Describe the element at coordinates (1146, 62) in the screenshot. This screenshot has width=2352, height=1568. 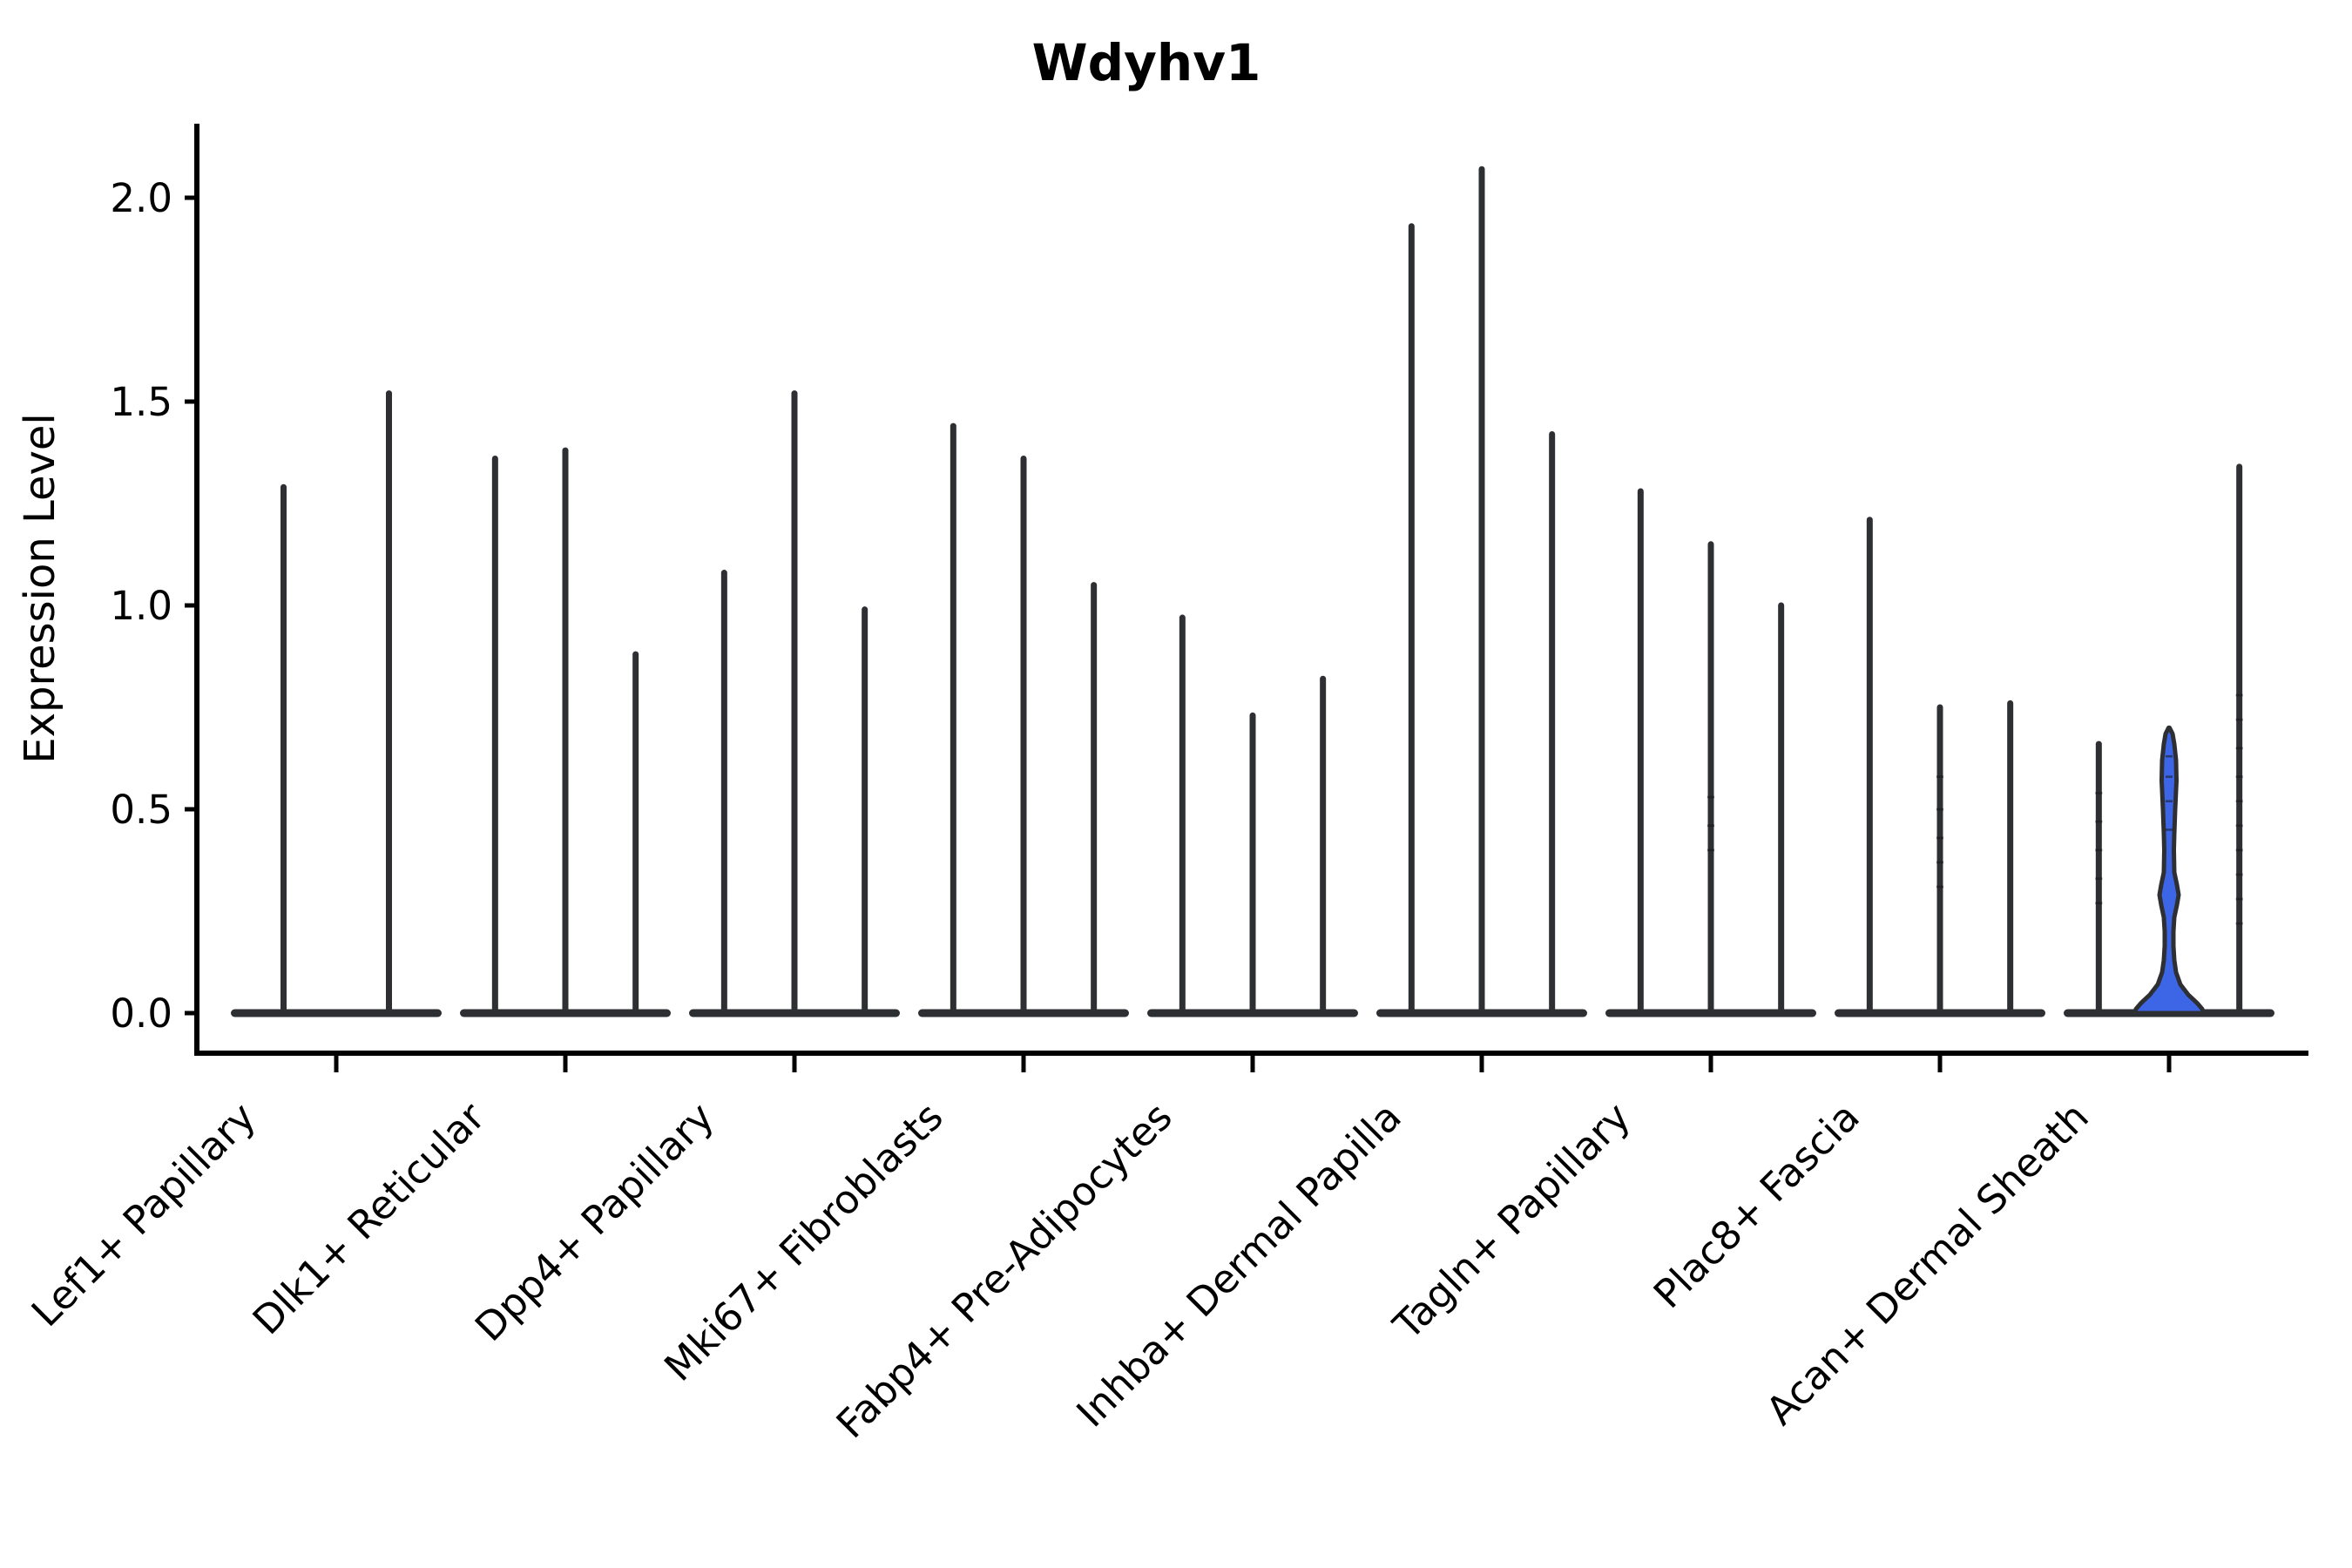
I see `chart-title: Wdyhv1` at that location.